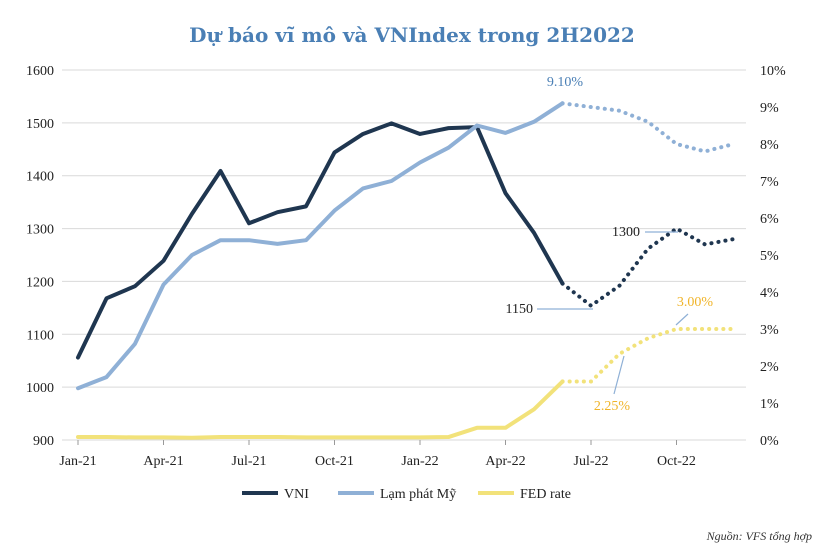 Image resolution: width=825 pixels, height=554 pixels. I want to click on fed-forecast-line, so click(648, 355).